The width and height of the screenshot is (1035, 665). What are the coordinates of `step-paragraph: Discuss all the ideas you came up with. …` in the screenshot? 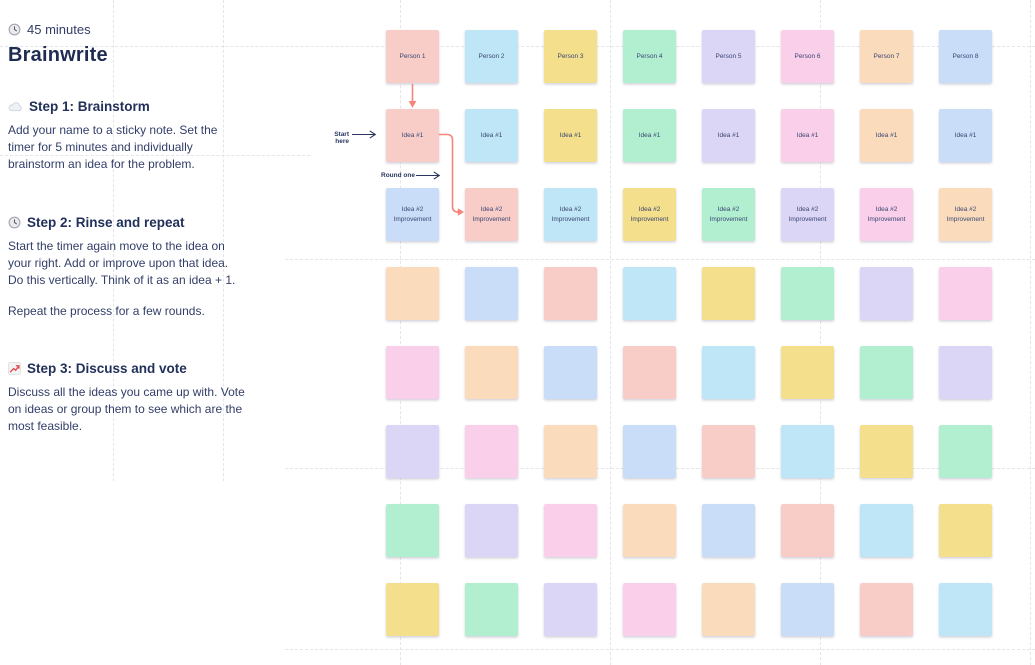 It's located at (126, 409).